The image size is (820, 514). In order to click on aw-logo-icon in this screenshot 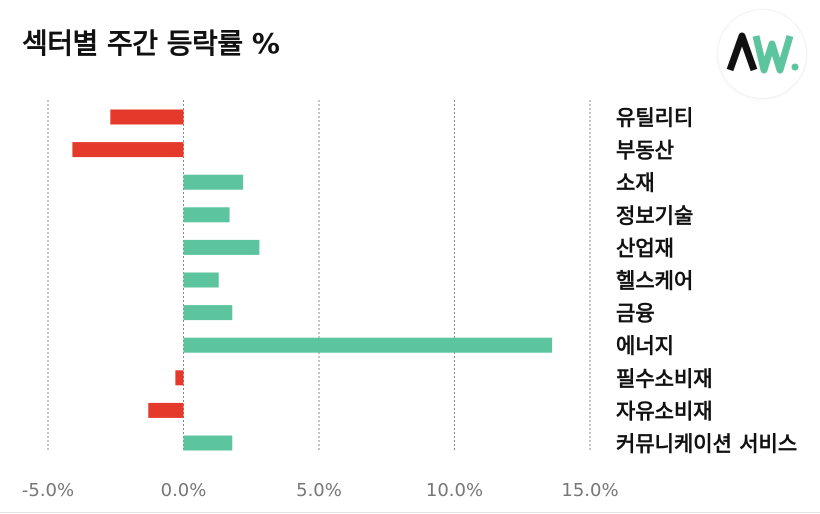, I will do `click(762, 54)`.